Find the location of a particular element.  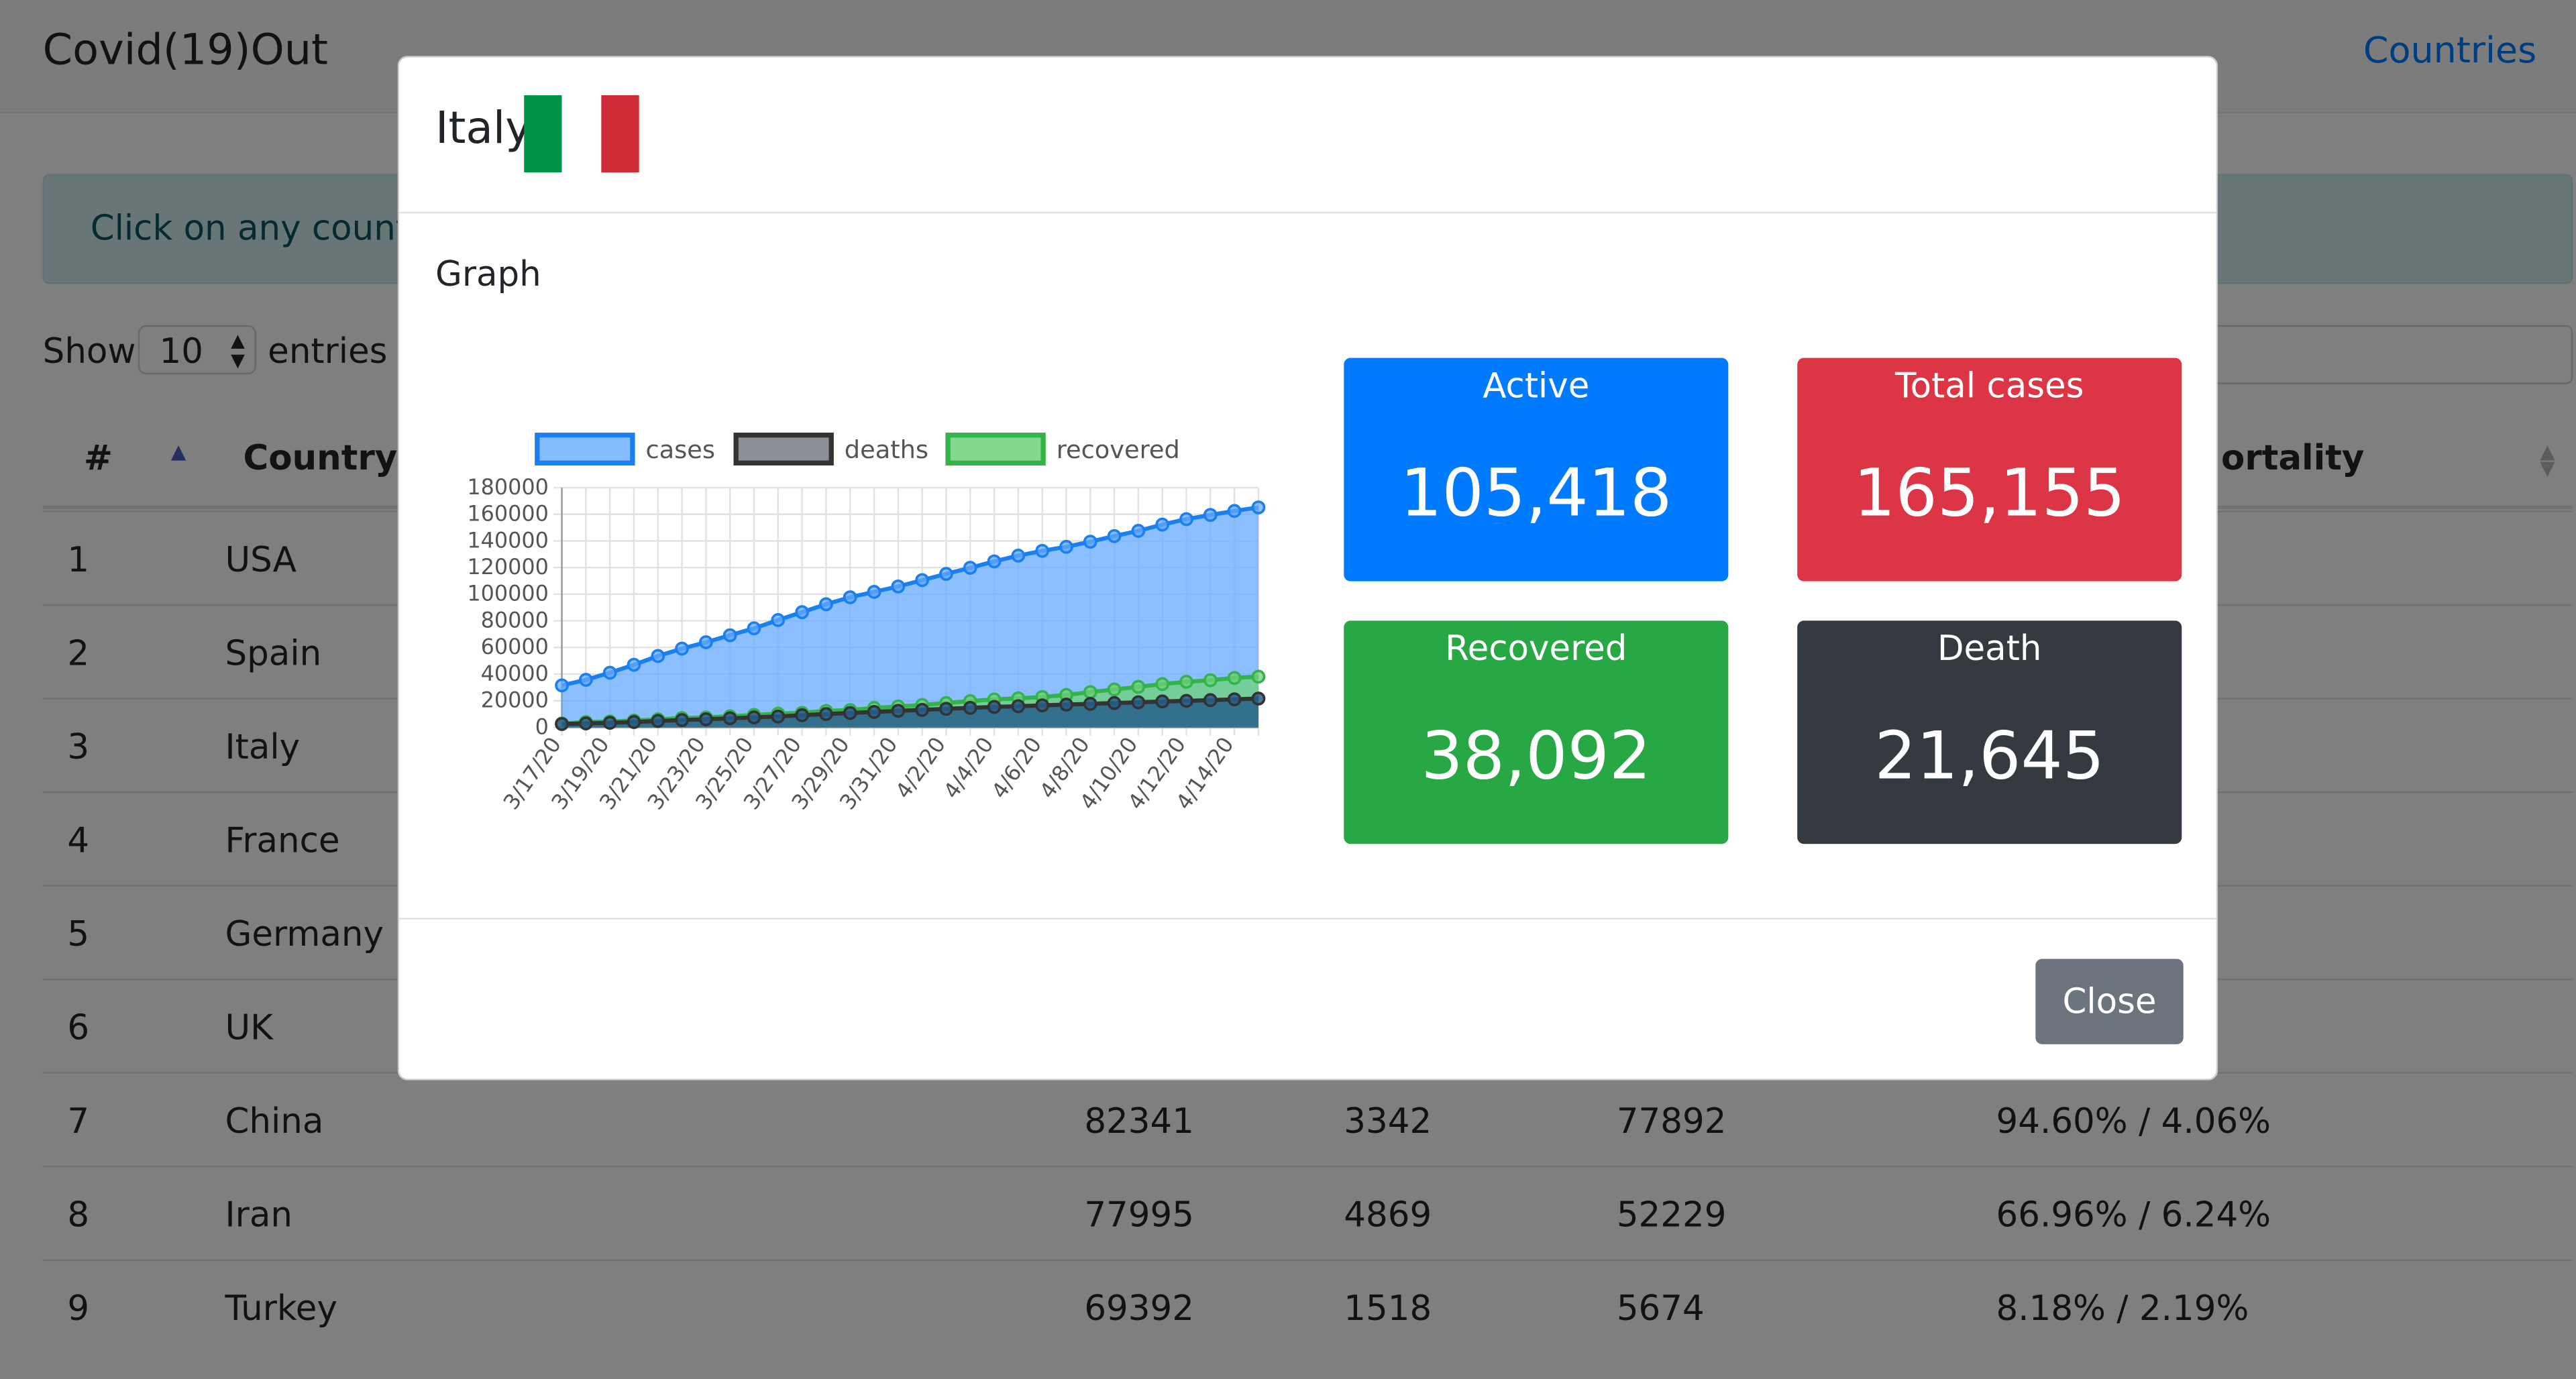

italy-flag-icon is located at coordinates (581, 134).